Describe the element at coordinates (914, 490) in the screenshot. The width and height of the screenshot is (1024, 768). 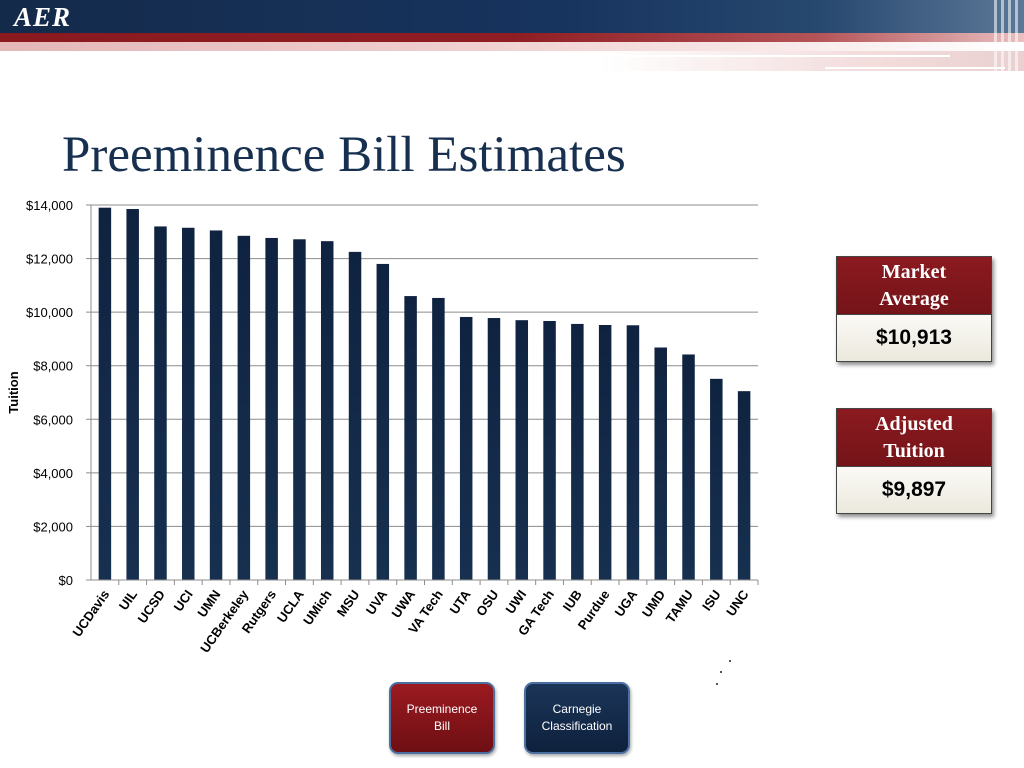
I see `adjusted-tuition-value: $9,897` at that location.